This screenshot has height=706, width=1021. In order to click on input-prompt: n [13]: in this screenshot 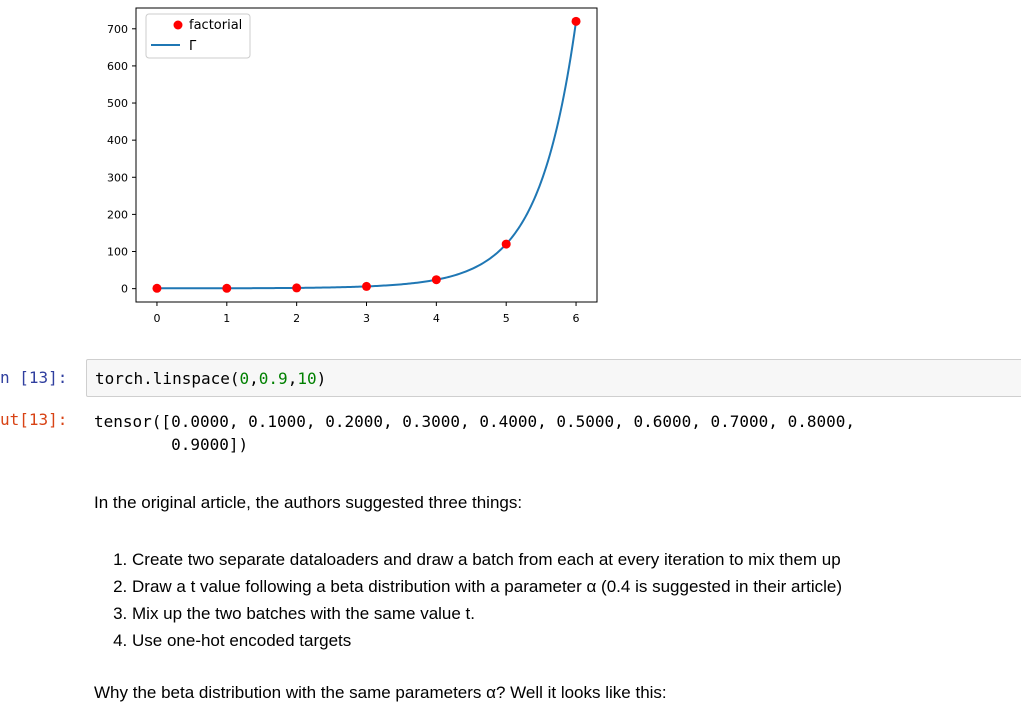, I will do `click(34, 377)`.